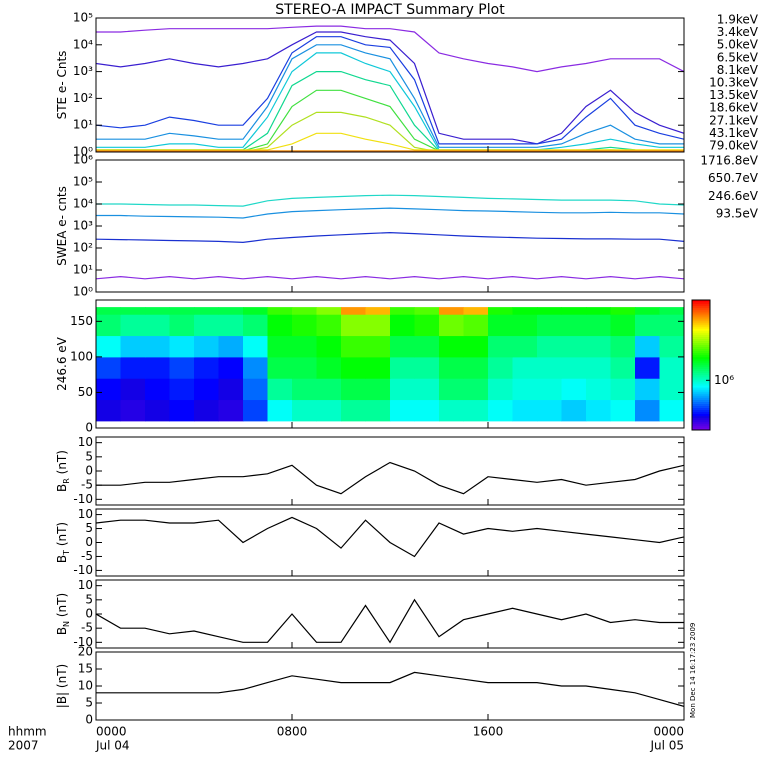 This screenshot has height=780, width=780. Describe the element at coordinates (83, 226) in the screenshot. I see `y-tick-label: 10³` at that location.